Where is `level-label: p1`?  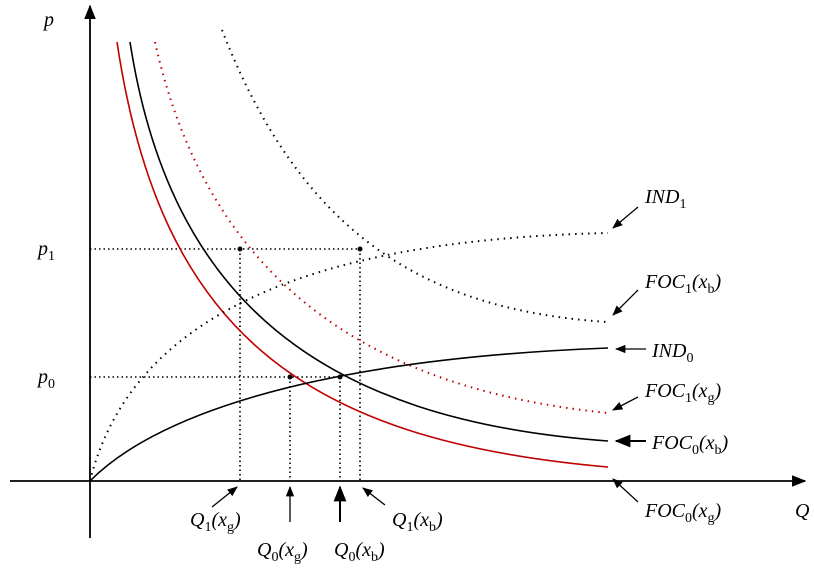
level-label: p1 is located at coordinates (45, 251).